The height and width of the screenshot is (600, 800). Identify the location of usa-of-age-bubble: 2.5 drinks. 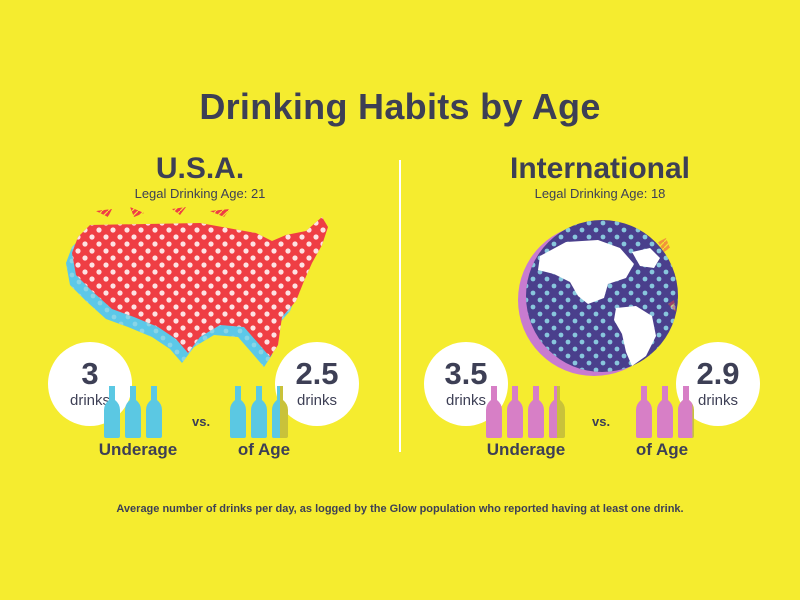
(317, 384).